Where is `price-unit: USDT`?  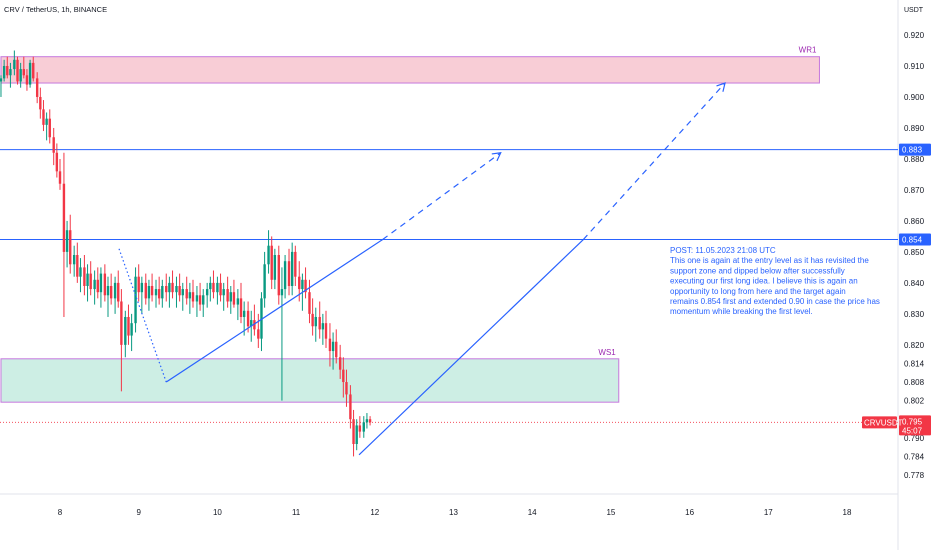
price-unit: USDT is located at coordinates (914, 10).